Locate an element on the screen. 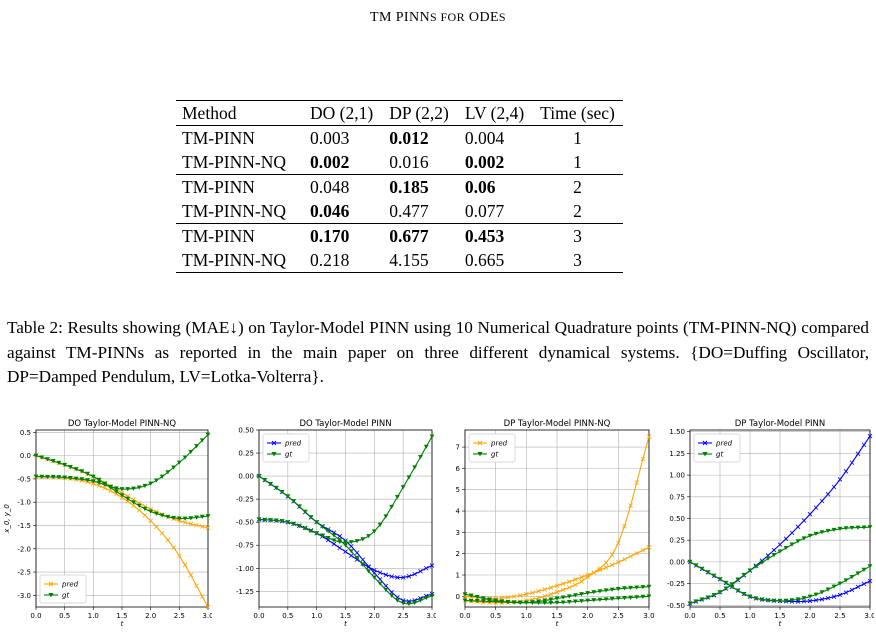 The height and width of the screenshot is (638, 876). header-text-end: ODE is located at coordinates (482, 17).